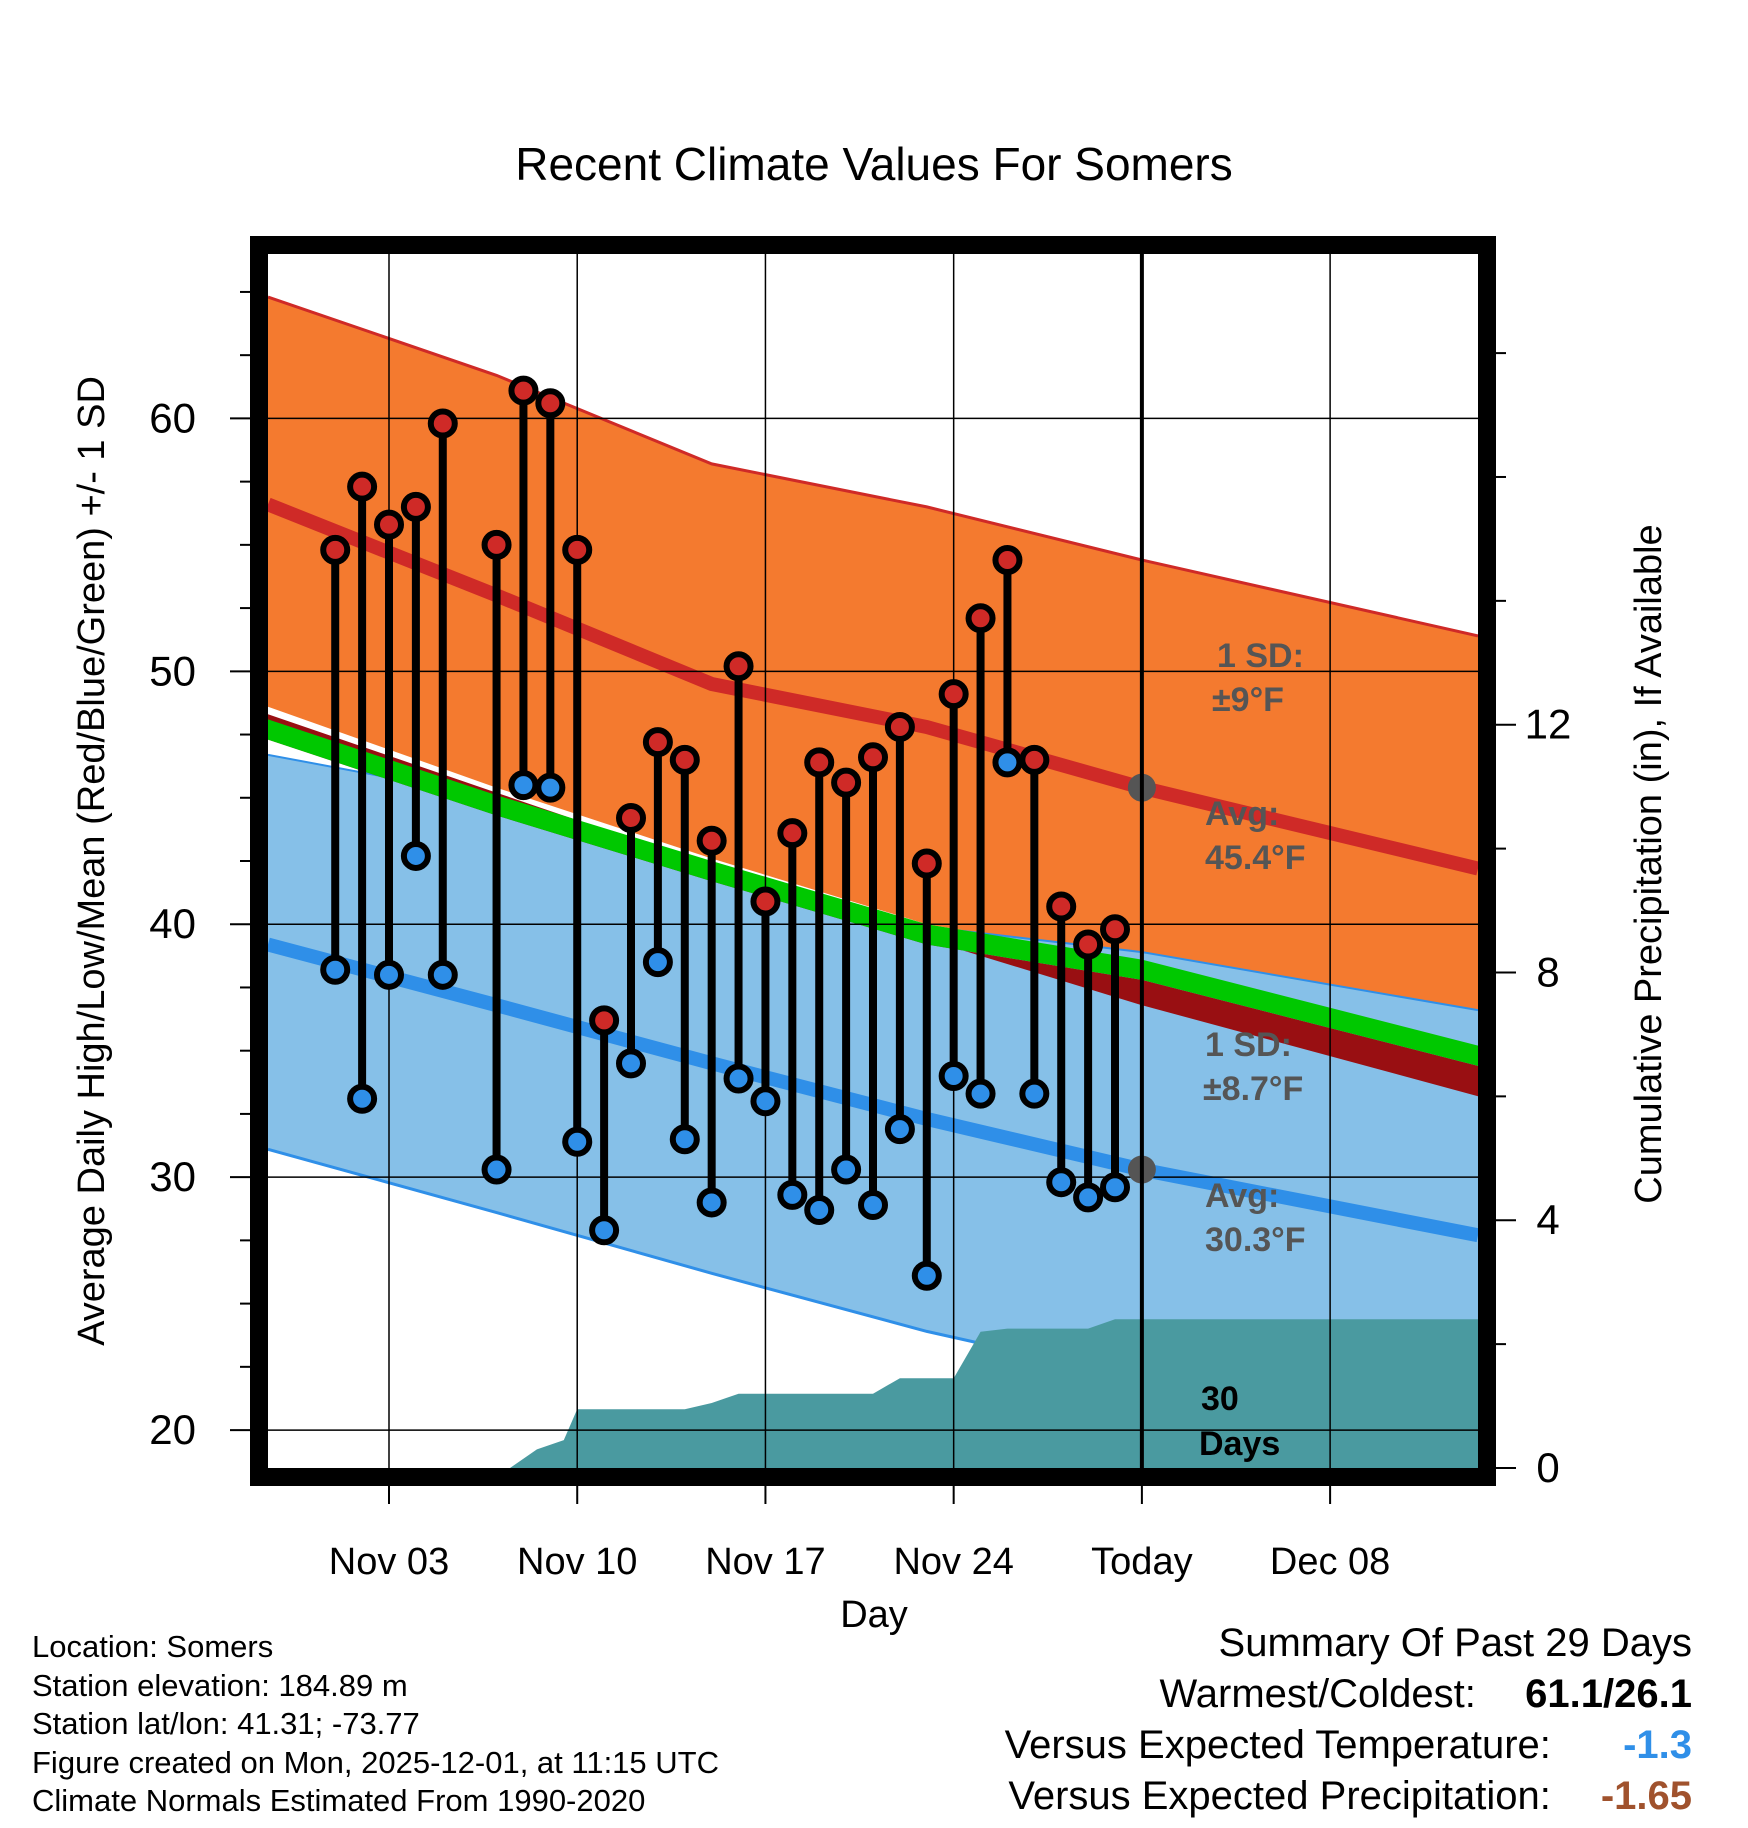 The image size is (1748, 1828). What do you see at coordinates (172, 1429) in the screenshot?
I see `y-tick-label: 20` at bounding box center [172, 1429].